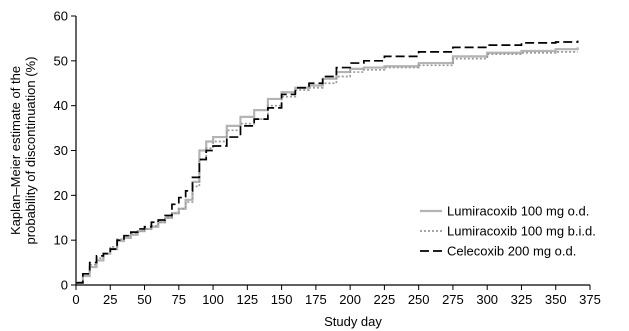  What do you see at coordinates (30, 151) in the screenshot?
I see `y-axis-label-line2: probability of discontinuation (%)` at bounding box center [30, 151].